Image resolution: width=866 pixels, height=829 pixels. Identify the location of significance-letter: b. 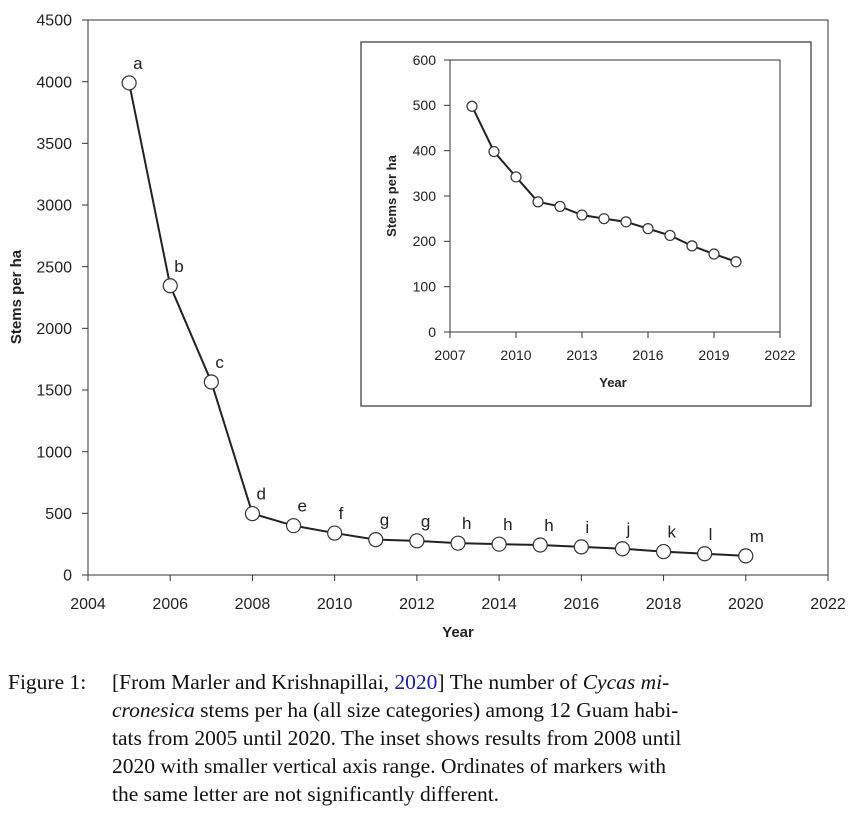
(178, 266).